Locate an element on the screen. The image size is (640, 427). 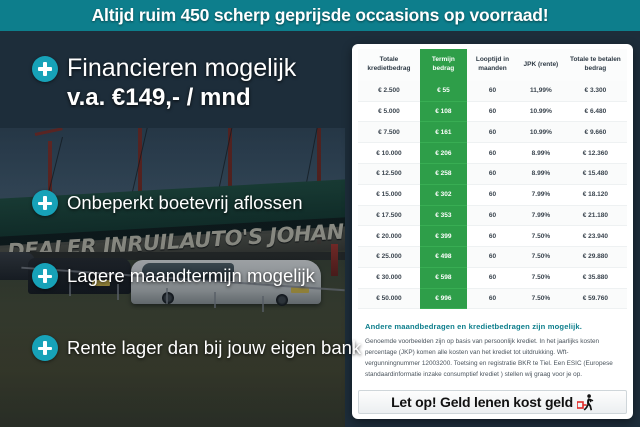
table-cell: € 15.480 is located at coordinates (595, 174).